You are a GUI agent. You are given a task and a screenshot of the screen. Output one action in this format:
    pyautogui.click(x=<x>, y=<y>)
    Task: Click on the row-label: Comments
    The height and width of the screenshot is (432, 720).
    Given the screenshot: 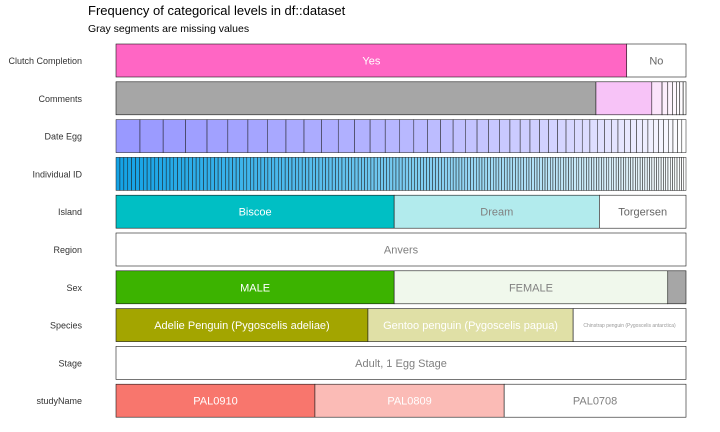 What is the action you would take?
    pyautogui.click(x=60, y=99)
    